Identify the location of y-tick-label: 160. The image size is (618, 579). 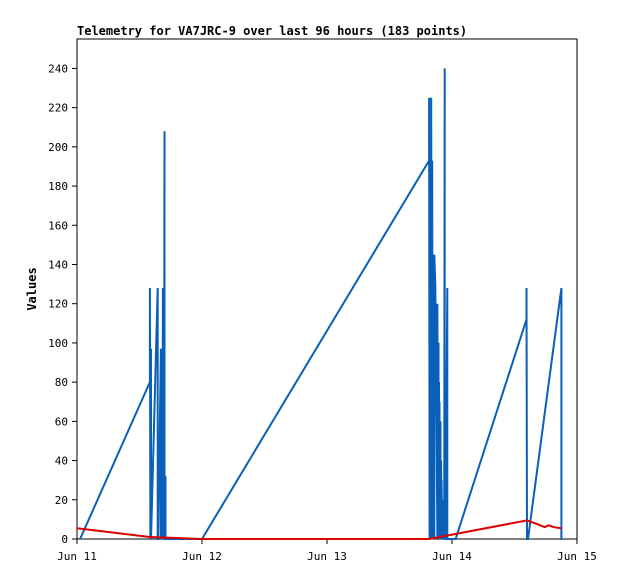
(58, 225).